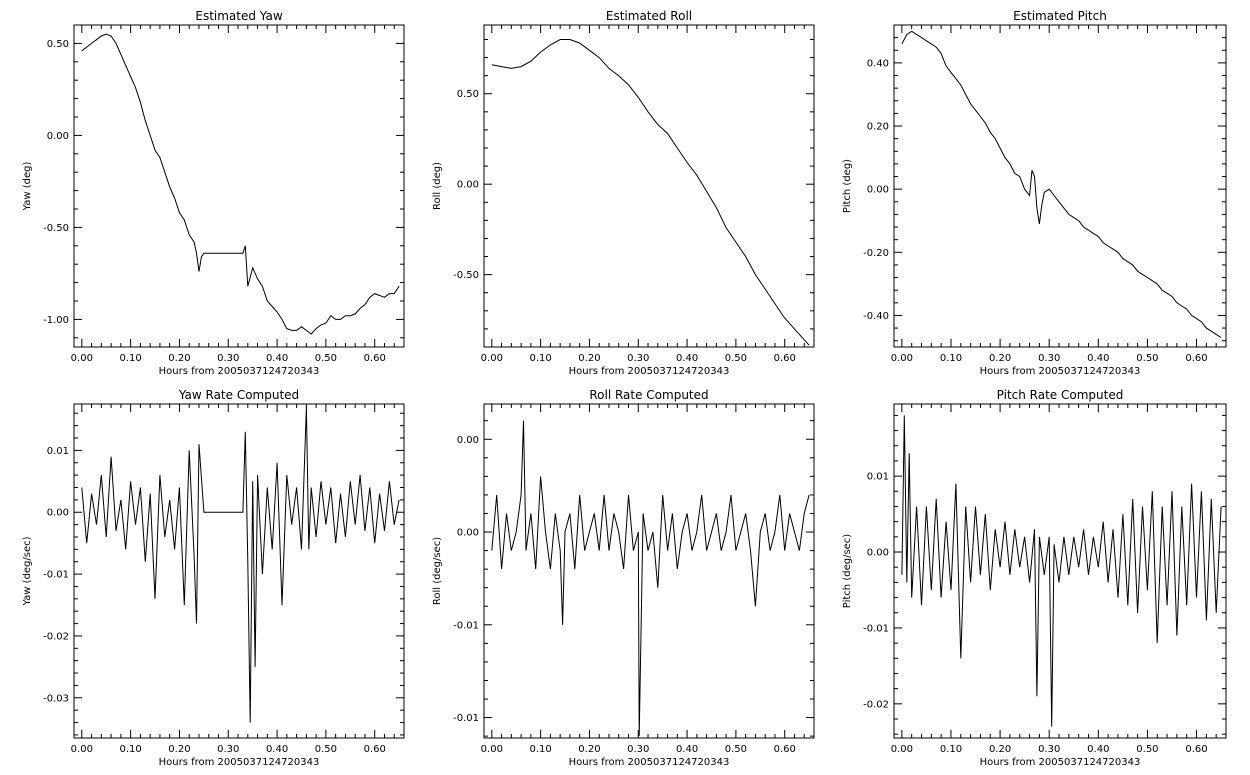  I want to click on chart-title: Estimated Yaw, so click(238, 16).